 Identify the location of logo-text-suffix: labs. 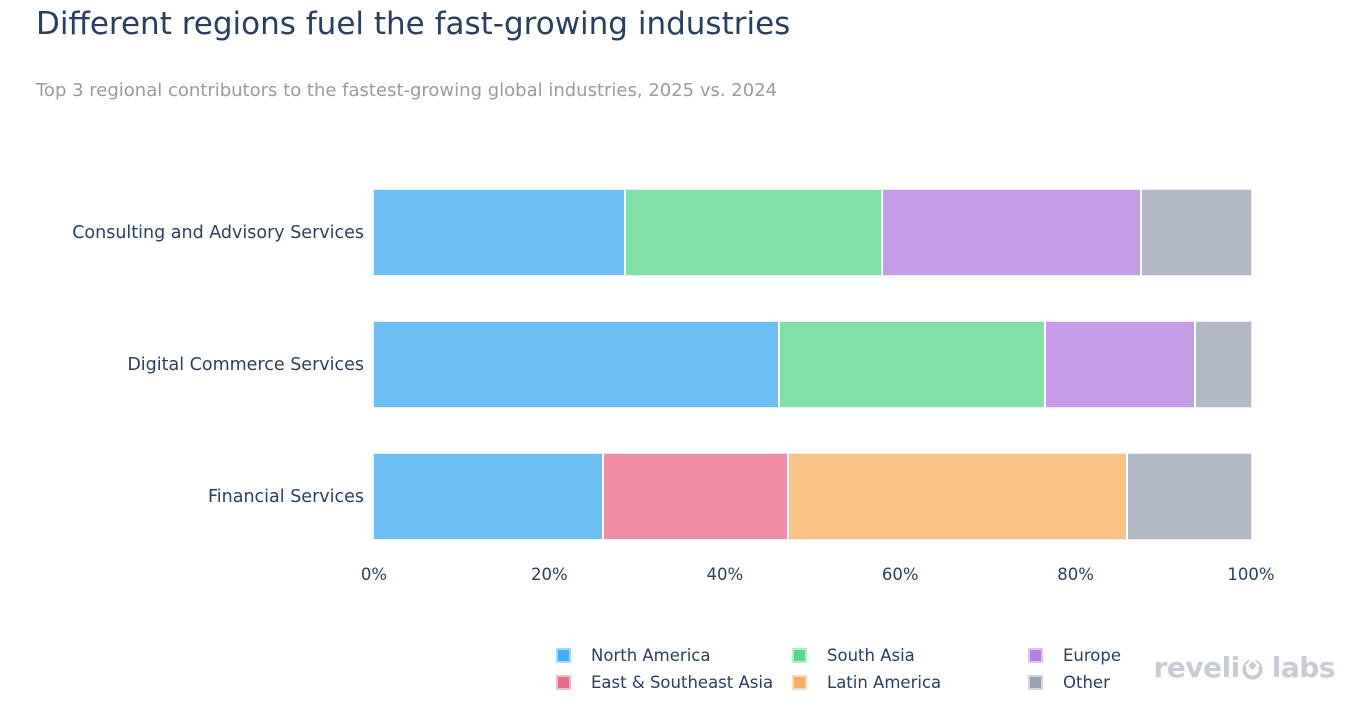
(1303, 667).